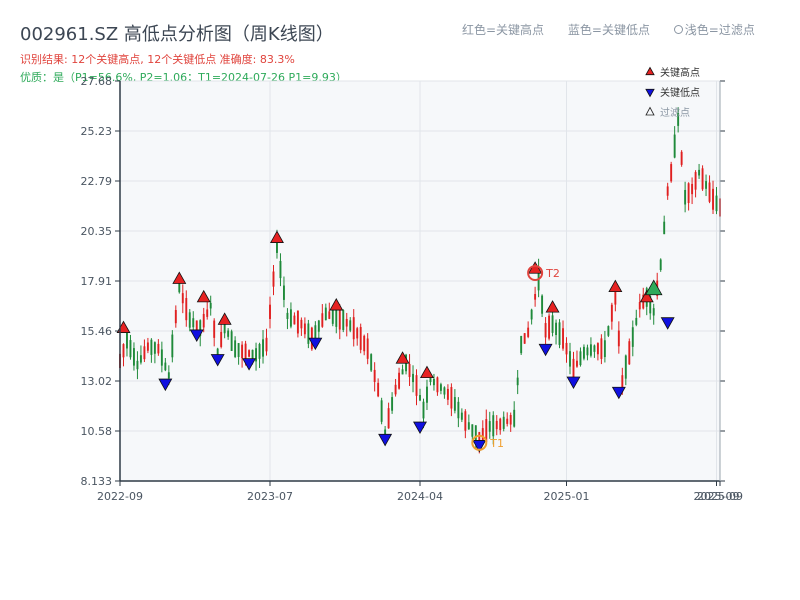 This screenshot has height=600, width=800. What do you see at coordinates (97, 231) in the screenshot?
I see `y-tick-label: 20.35` at bounding box center [97, 231].